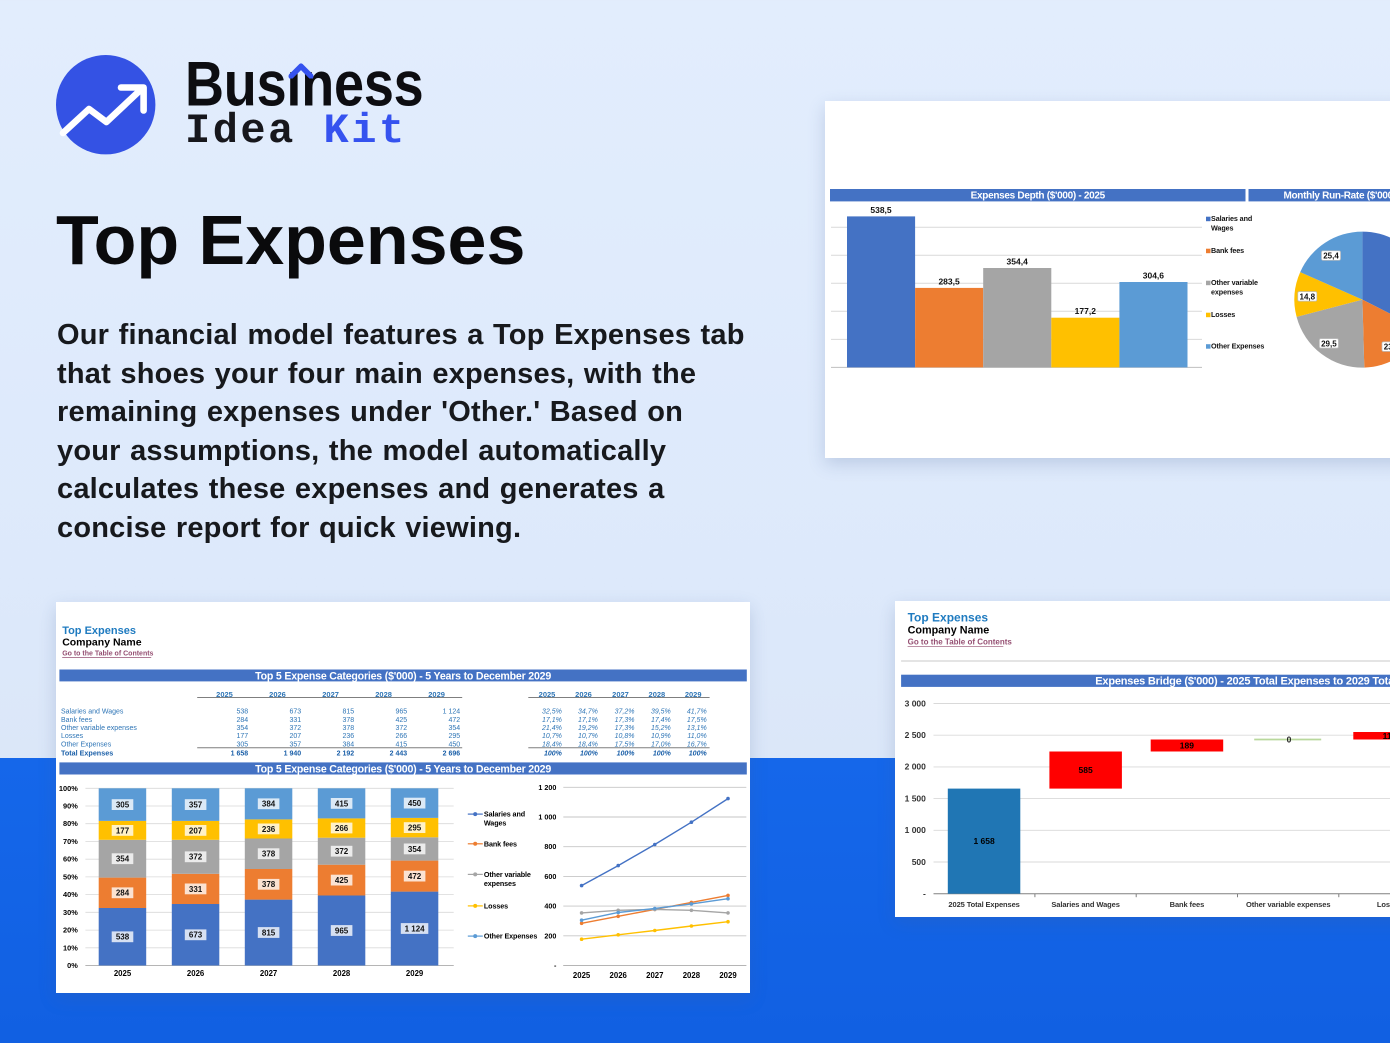 Image resolution: width=1390 pixels, height=1043 pixels. Describe the element at coordinates (269, 829) in the screenshot. I see `svg-text: 236` at that location.